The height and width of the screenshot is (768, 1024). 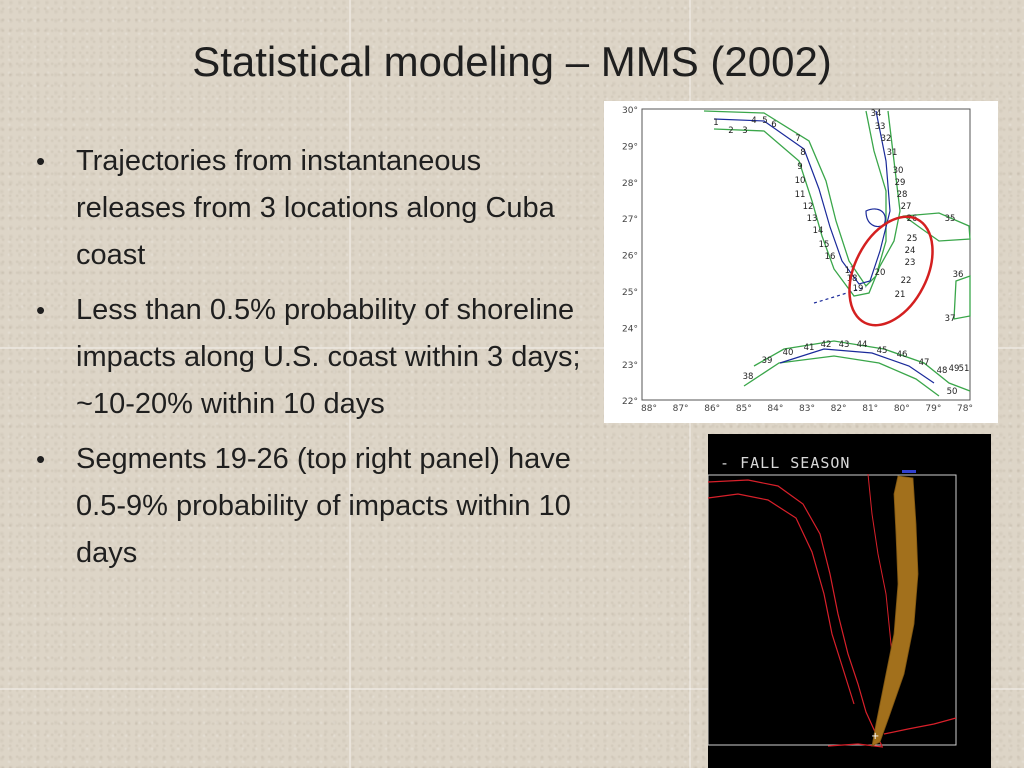 I want to click on latitude-tick-label: 26°, so click(x=630, y=257).